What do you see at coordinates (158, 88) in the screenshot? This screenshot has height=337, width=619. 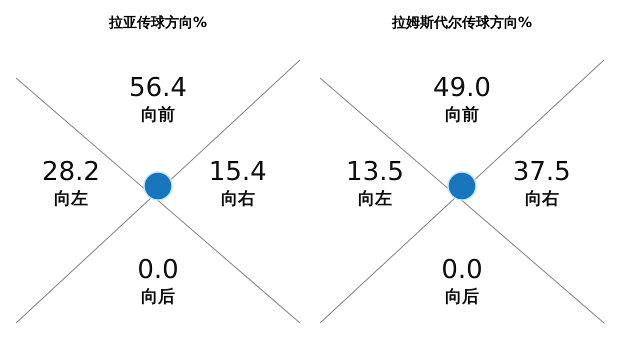 I see `data-label: 56.4` at bounding box center [158, 88].